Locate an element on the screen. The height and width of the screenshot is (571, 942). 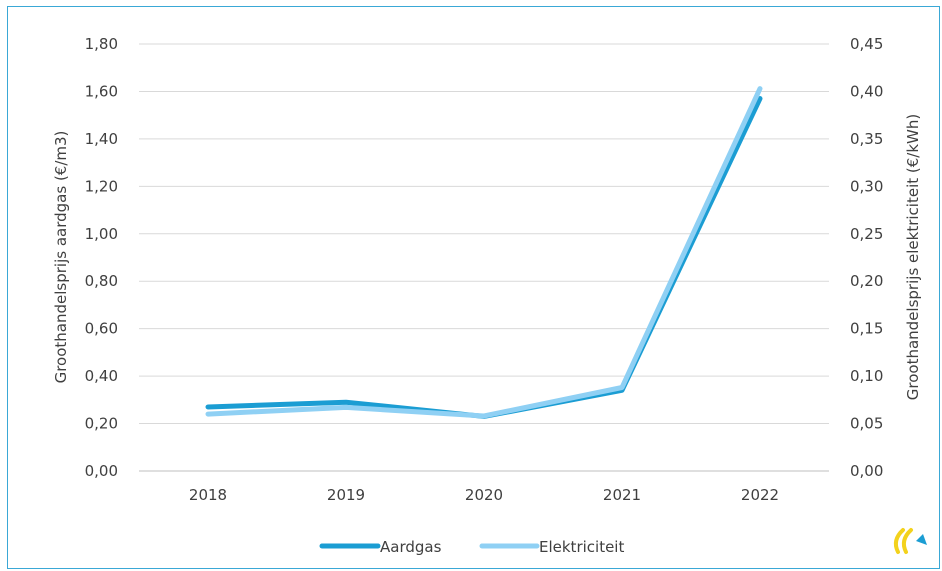
y-tick-label-right: 0,45 is located at coordinates (866, 44).